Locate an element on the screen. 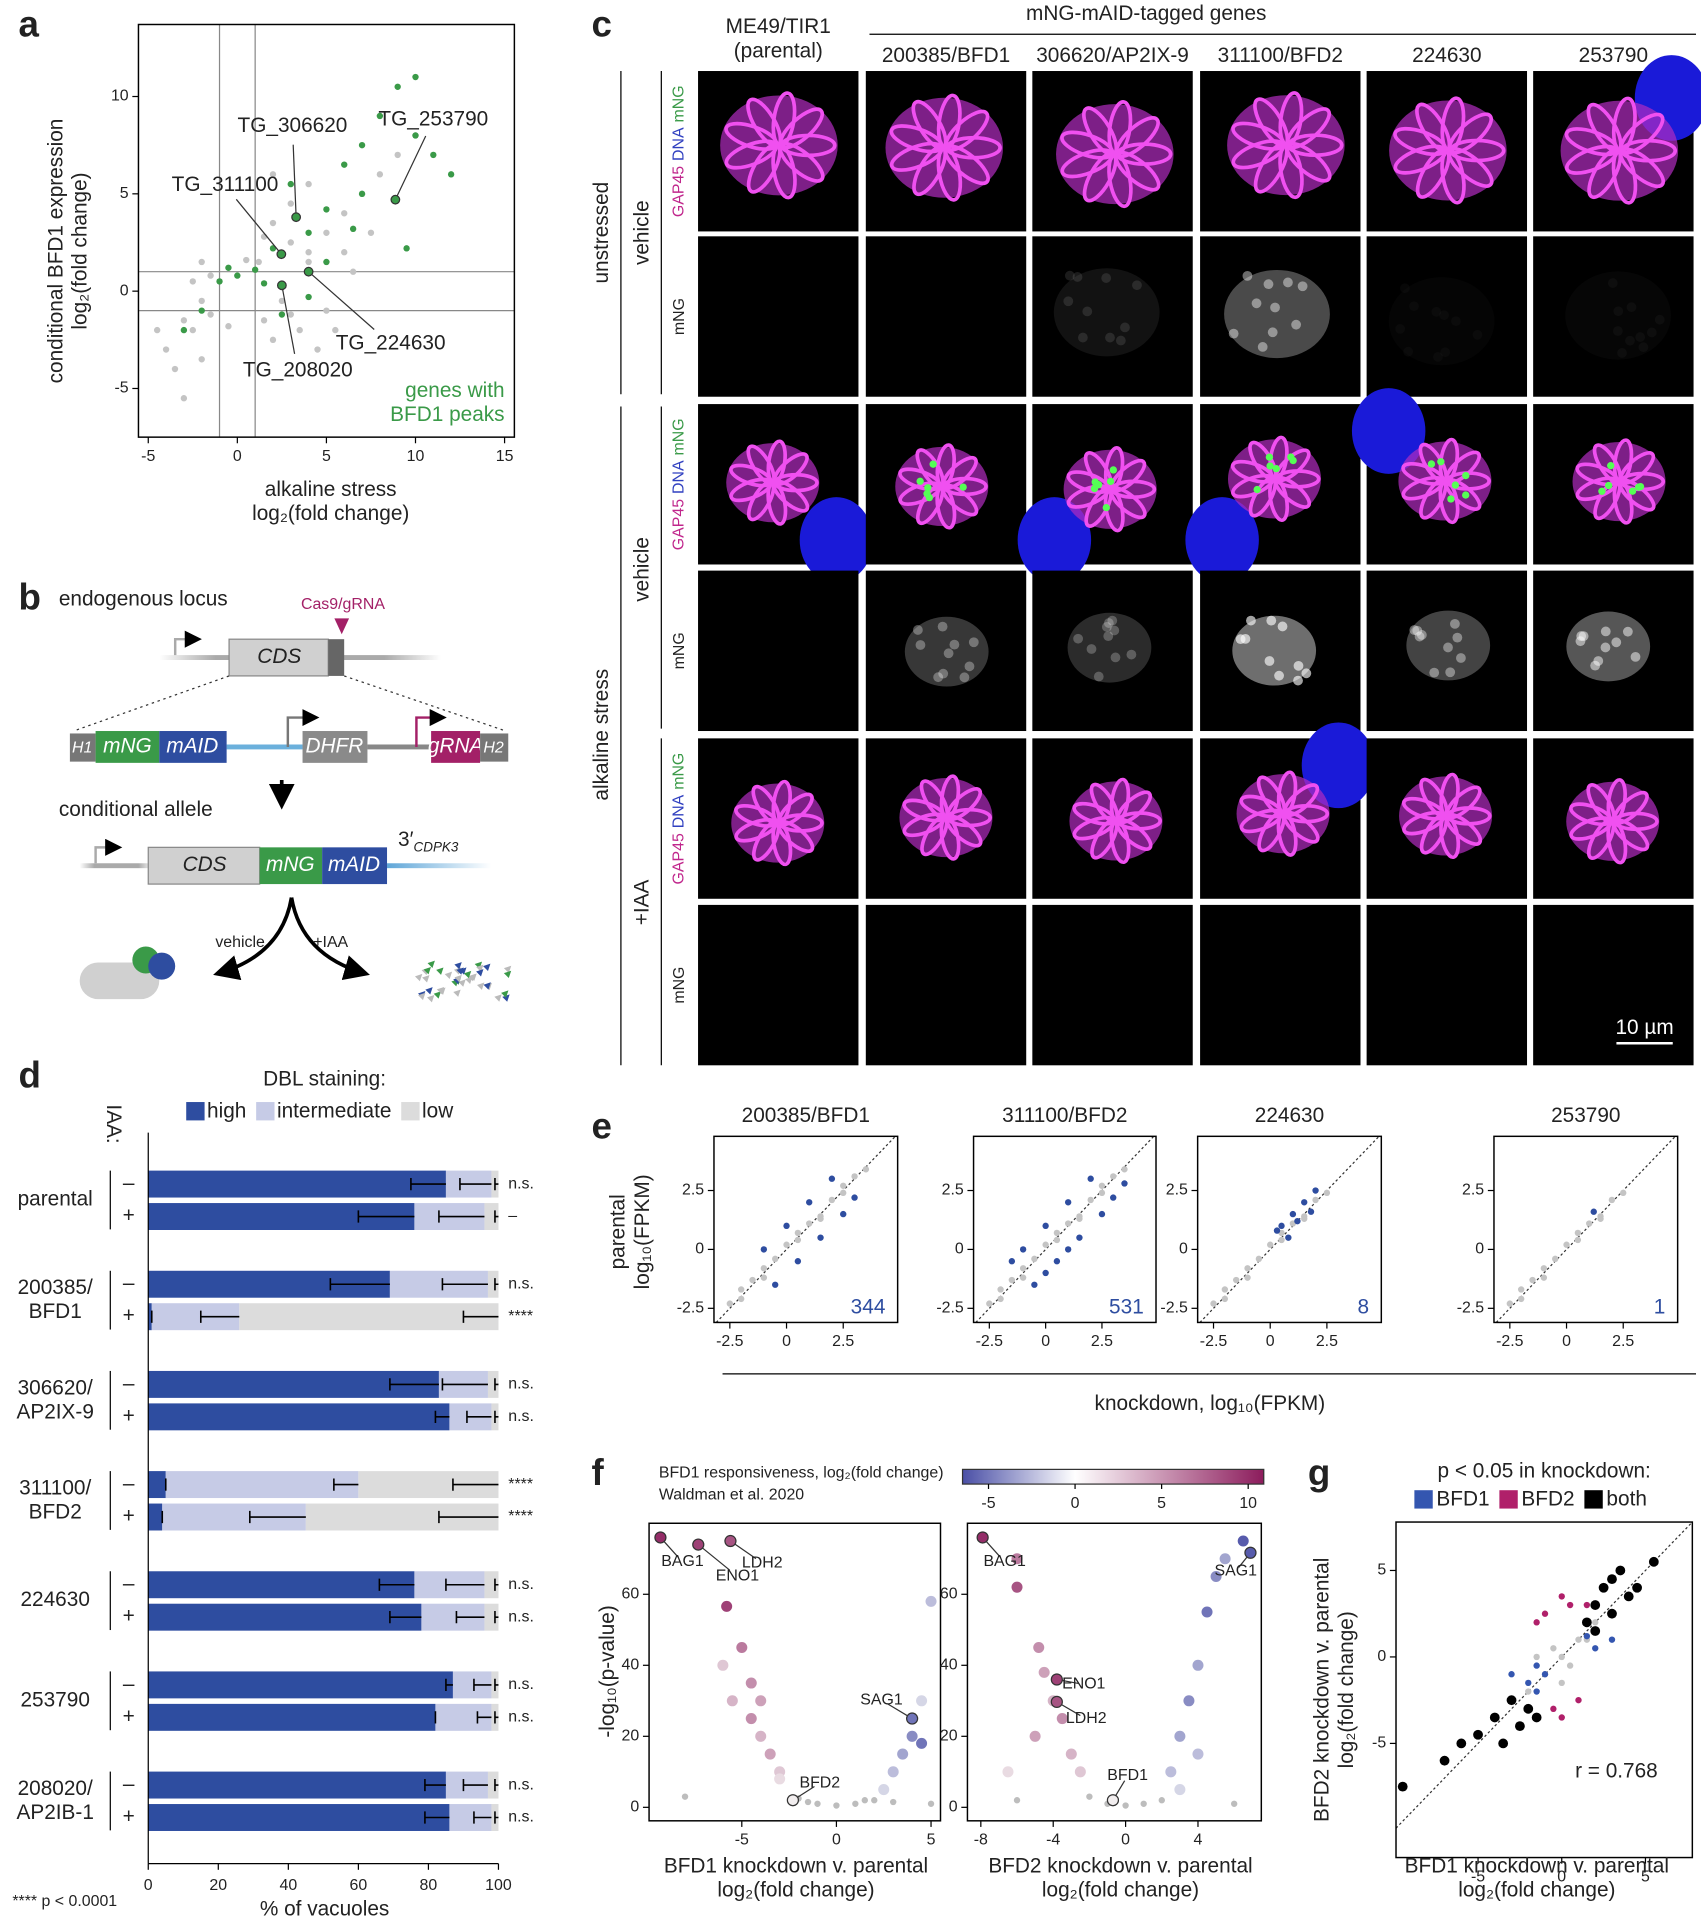  text: vehicle is located at coordinates (641, 569).